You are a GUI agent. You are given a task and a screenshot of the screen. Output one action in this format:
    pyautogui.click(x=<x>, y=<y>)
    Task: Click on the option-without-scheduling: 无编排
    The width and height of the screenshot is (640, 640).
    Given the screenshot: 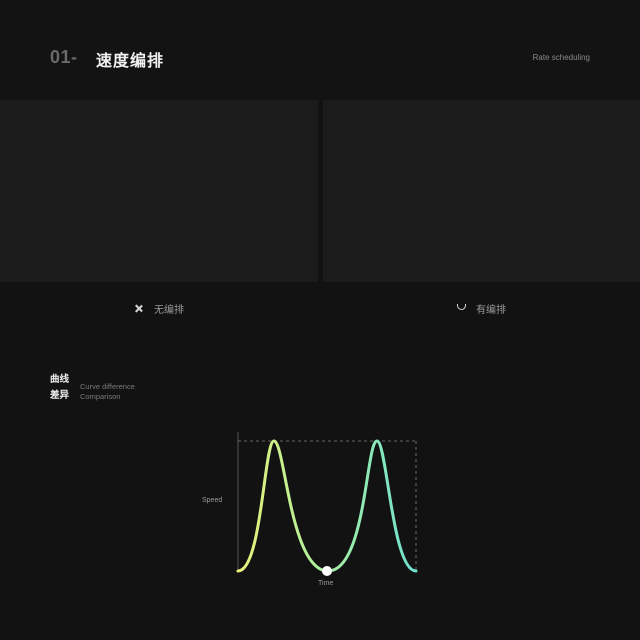 What is the action you would take?
    pyautogui.click(x=158, y=308)
    